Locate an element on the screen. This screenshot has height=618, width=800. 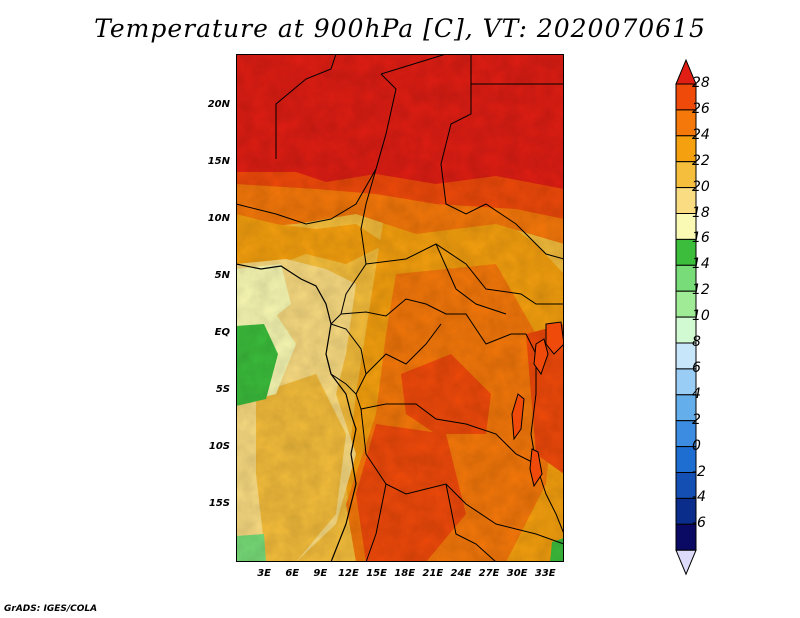
colorbar-tick-label: 4 is located at coordinates (696, 393).